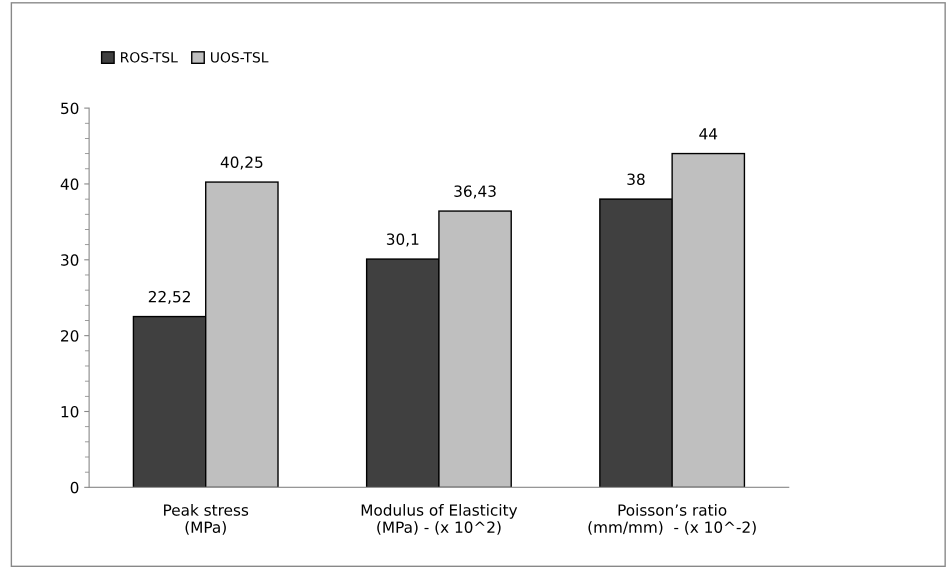 The width and height of the screenshot is (948, 572). Describe the element at coordinates (69, 260) in the screenshot. I see `y-tick-label: 30` at that location.